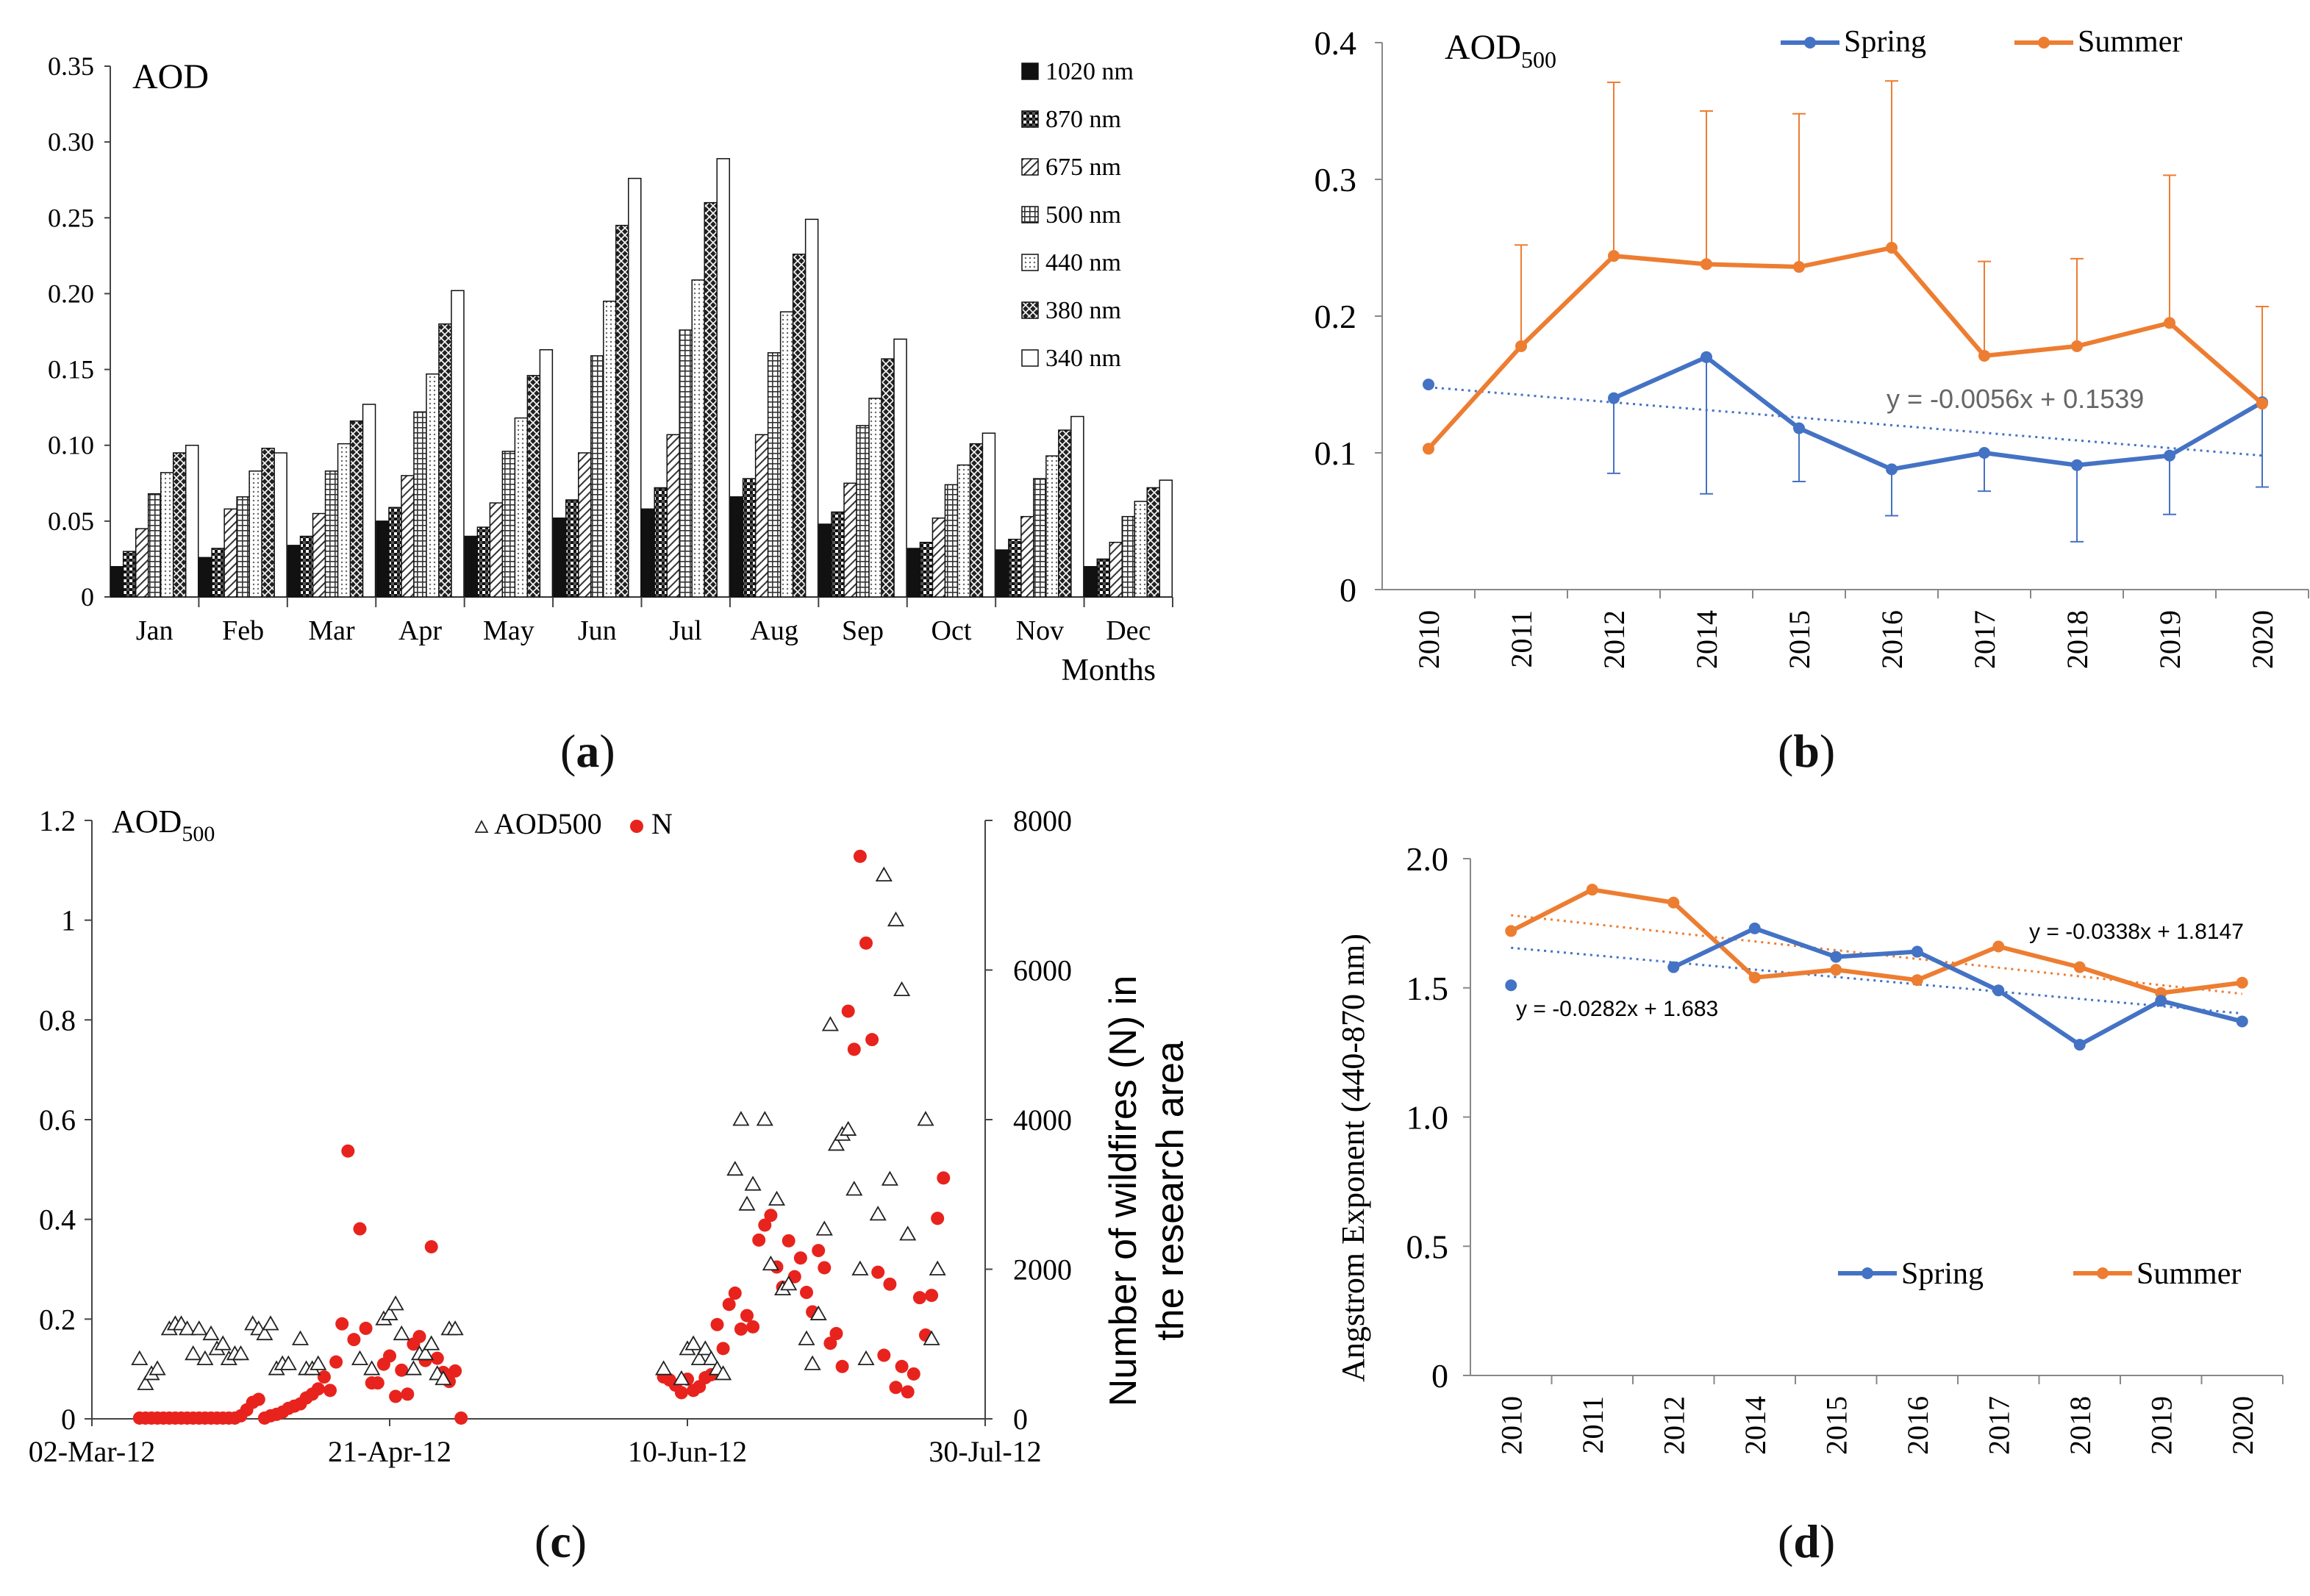 This screenshot has width=2310, height=1596. Describe the element at coordinates (875, 498) in the screenshot. I see `bar-440nm-Sep` at that location.